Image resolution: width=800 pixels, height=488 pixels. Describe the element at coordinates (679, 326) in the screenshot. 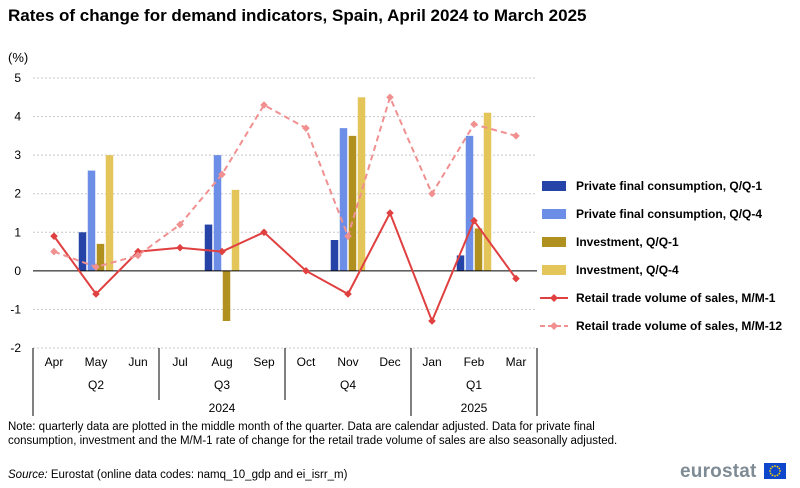

I see `legend-label: Retail trade volume of sales, M/M-12` at that location.